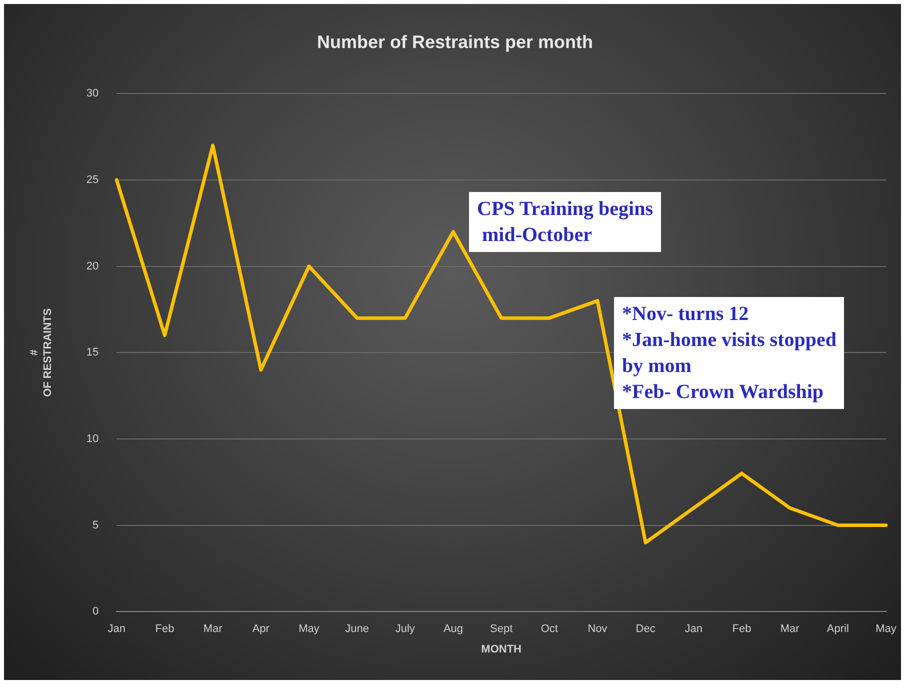 This screenshot has width=907, height=688. I want to click on y-tick-label: 30, so click(92, 94).